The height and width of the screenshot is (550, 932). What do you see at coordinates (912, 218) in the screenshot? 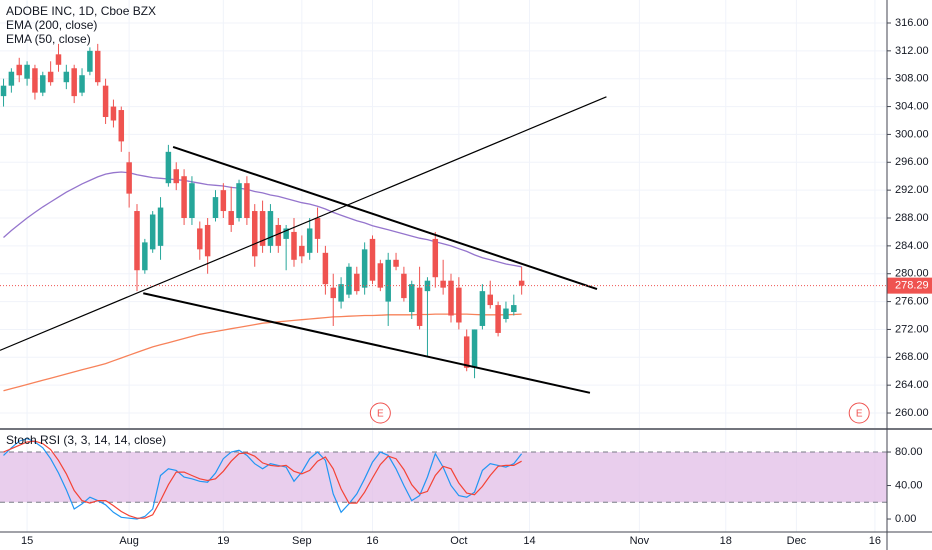
I see `y-tick-label: 288.00` at bounding box center [912, 218].